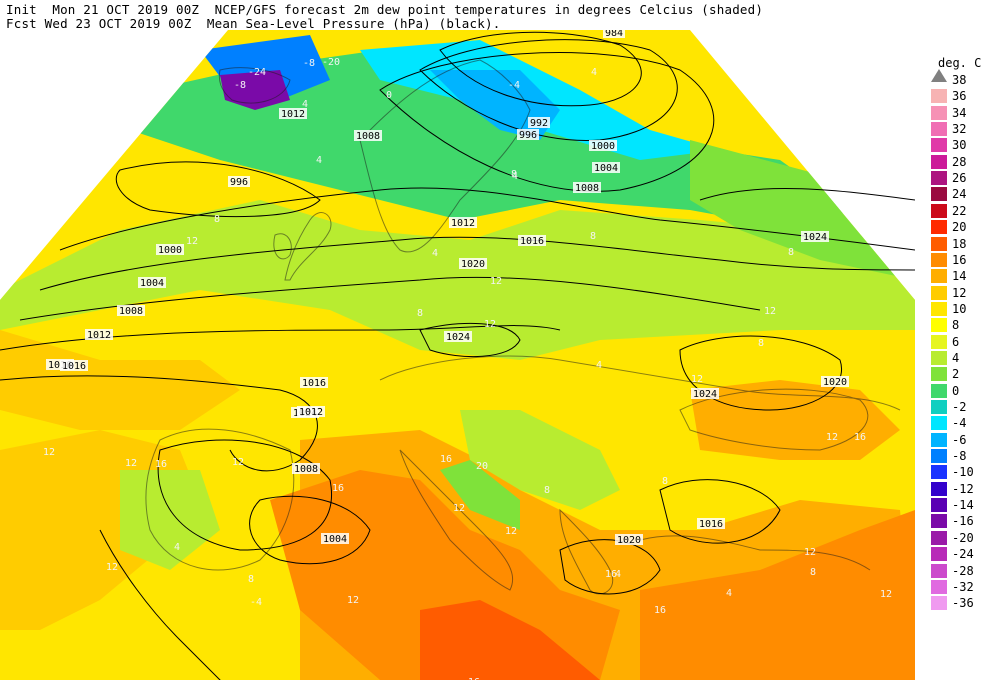 The height and width of the screenshot is (680, 1000). I want to click on svg-text: 1000, so click(170, 250).